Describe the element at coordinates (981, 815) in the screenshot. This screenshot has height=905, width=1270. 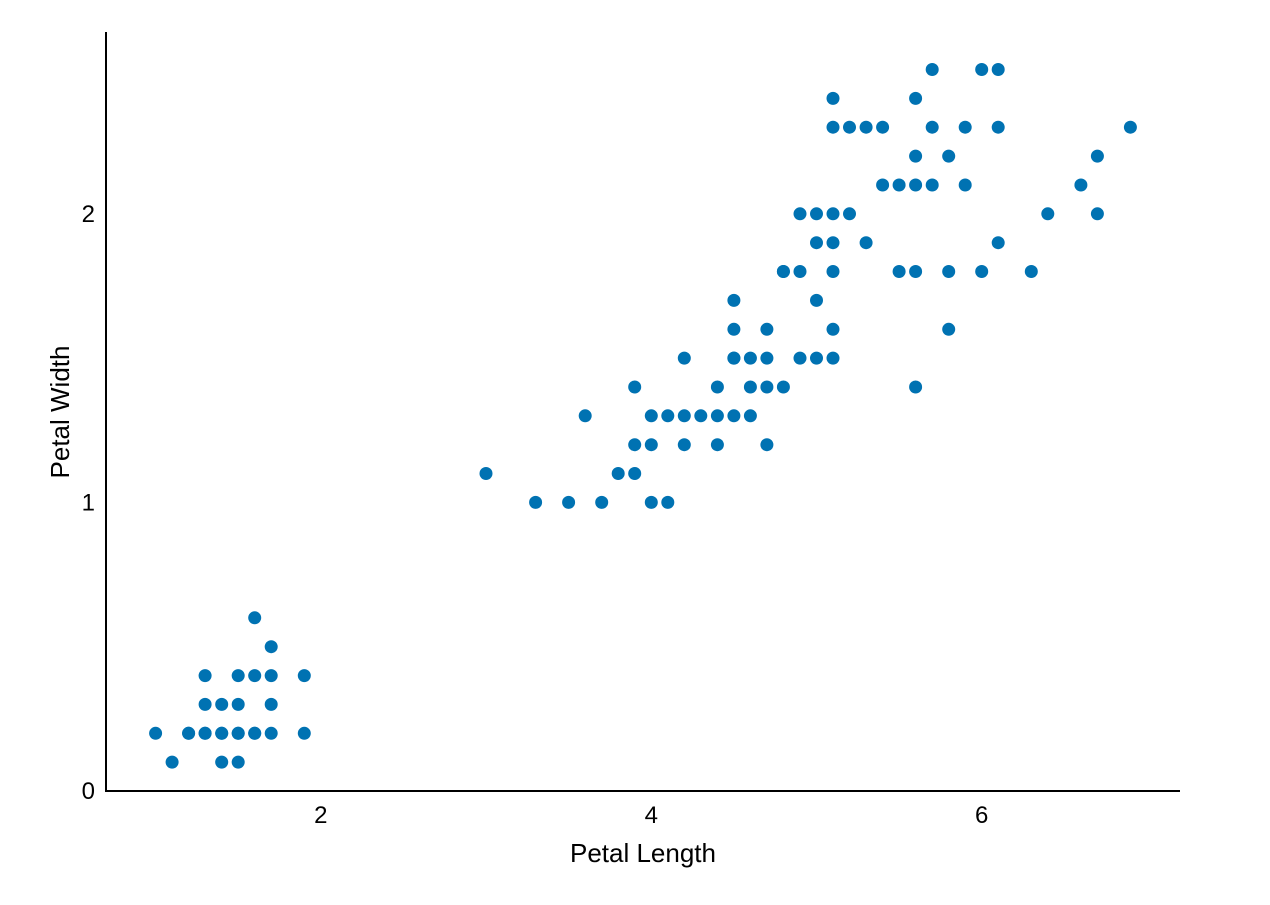
I see `x-tick-label: 6` at that location.